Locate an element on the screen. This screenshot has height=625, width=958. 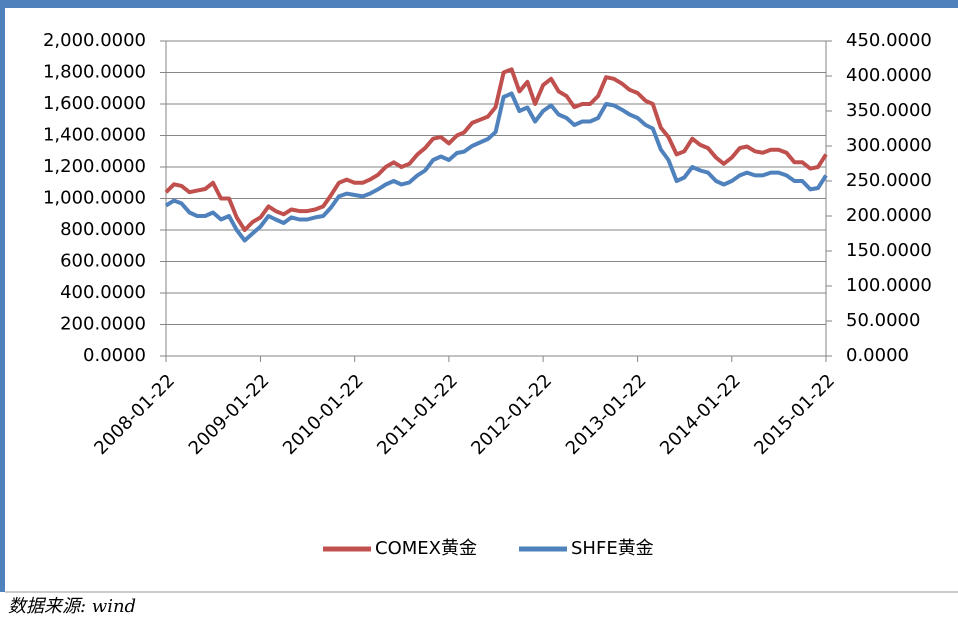
y2-tick-label: 50.0000 is located at coordinates (883, 320).